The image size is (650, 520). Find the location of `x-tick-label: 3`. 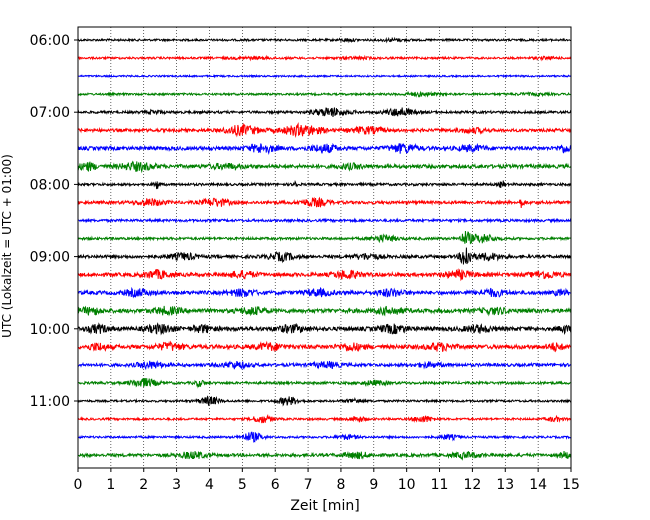

x-tick-label: 3 is located at coordinates (176, 485).